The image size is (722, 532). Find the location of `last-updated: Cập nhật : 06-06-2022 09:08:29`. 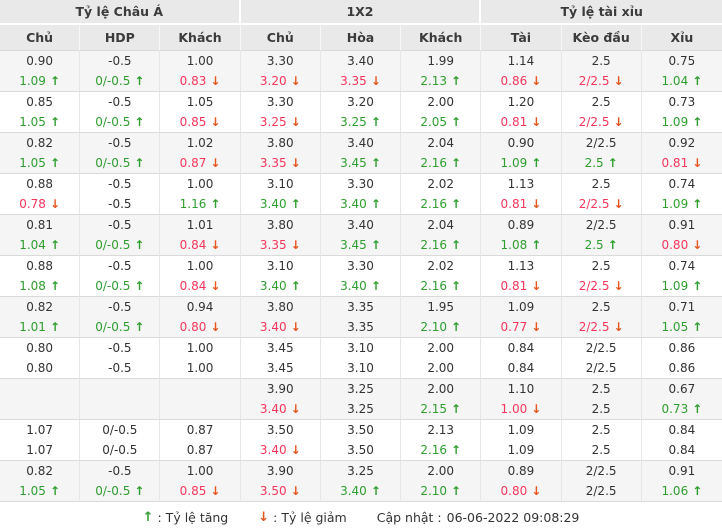

last-updated: Cập nhật : 06-06-2022 09:08:29 is located at coordinates (478, 517).